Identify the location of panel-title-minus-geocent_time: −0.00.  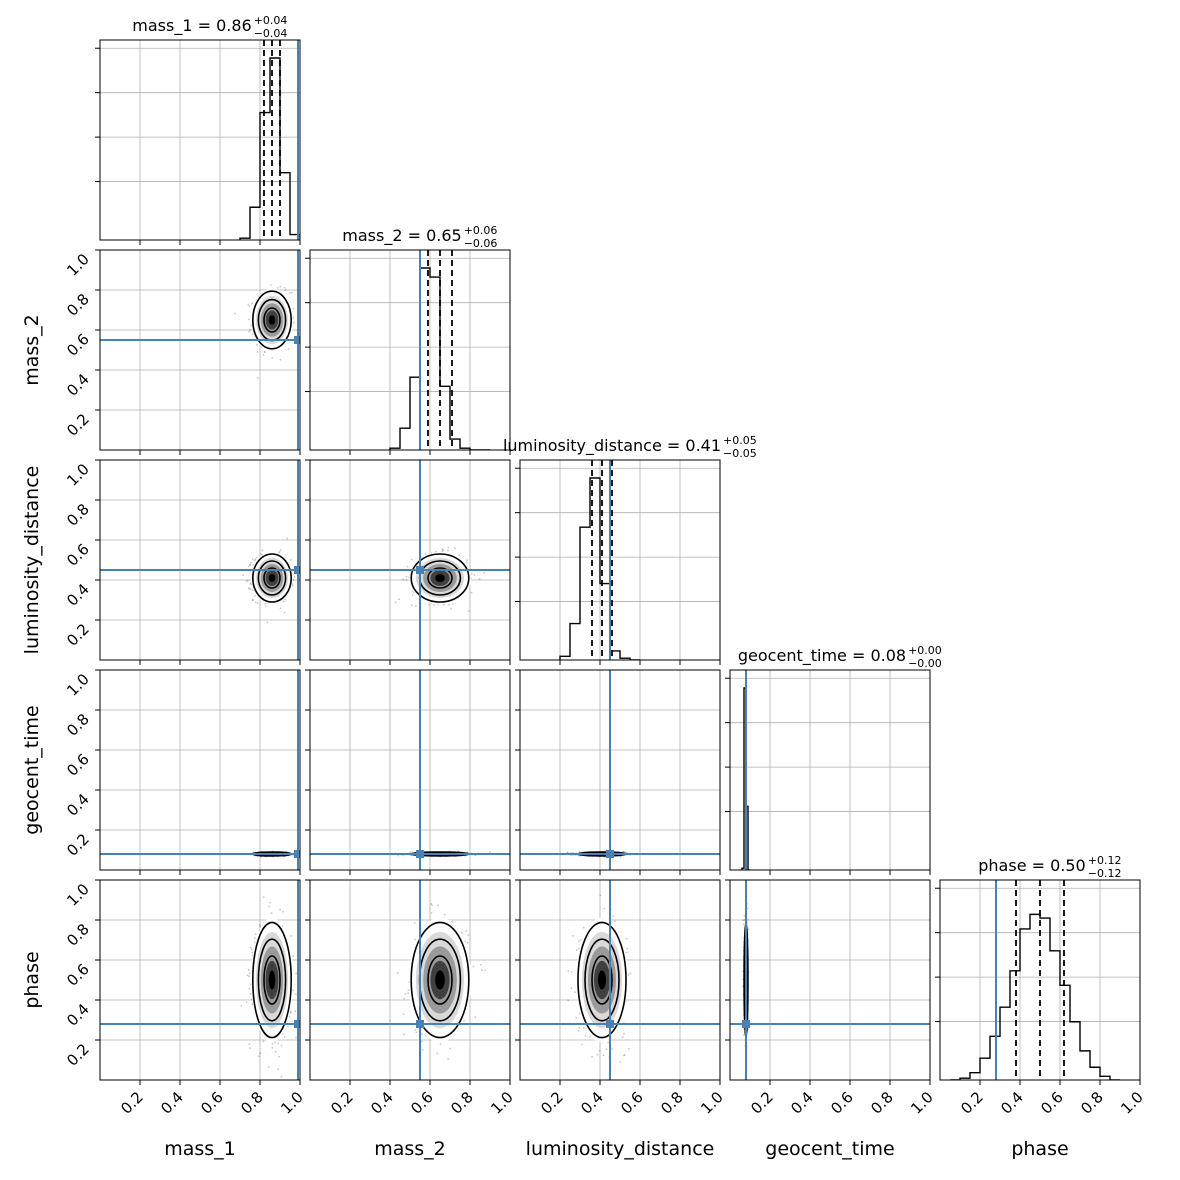
(925, 663).